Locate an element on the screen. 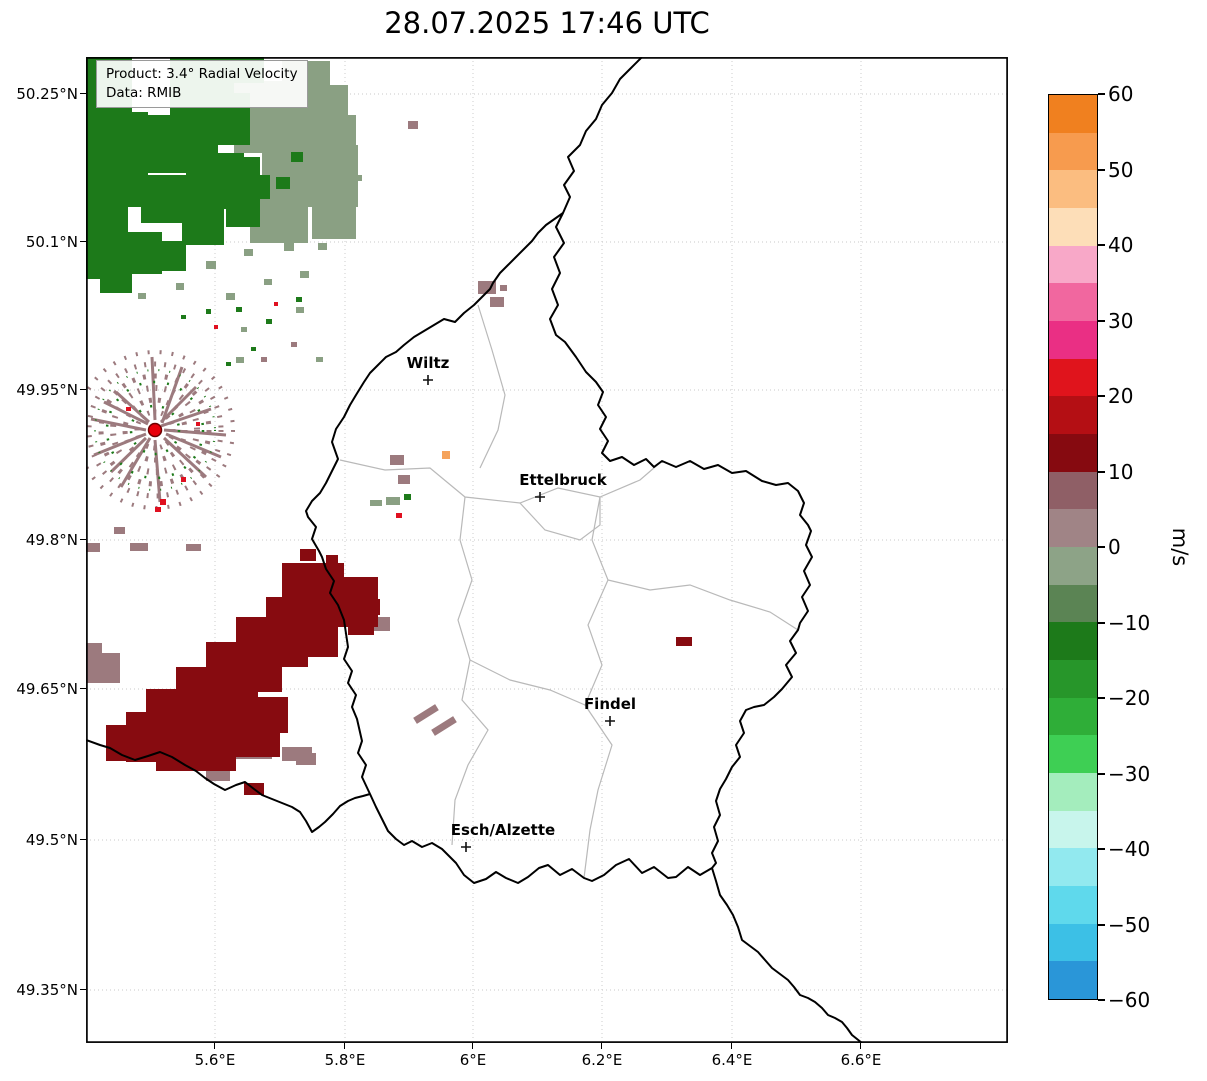 The image size is (1207, 1081). belgium-germany-border is located at coordinates (602, 135).